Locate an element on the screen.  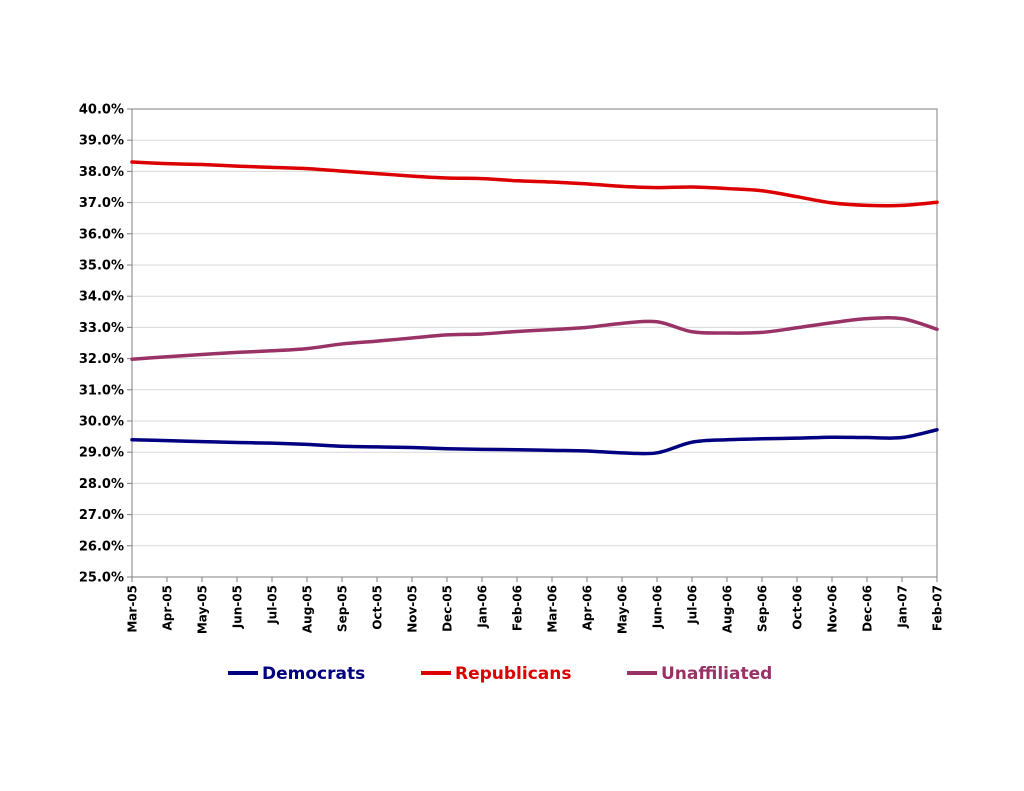
x-tick-label: Apr-05 is located at coordinates (168, 607).